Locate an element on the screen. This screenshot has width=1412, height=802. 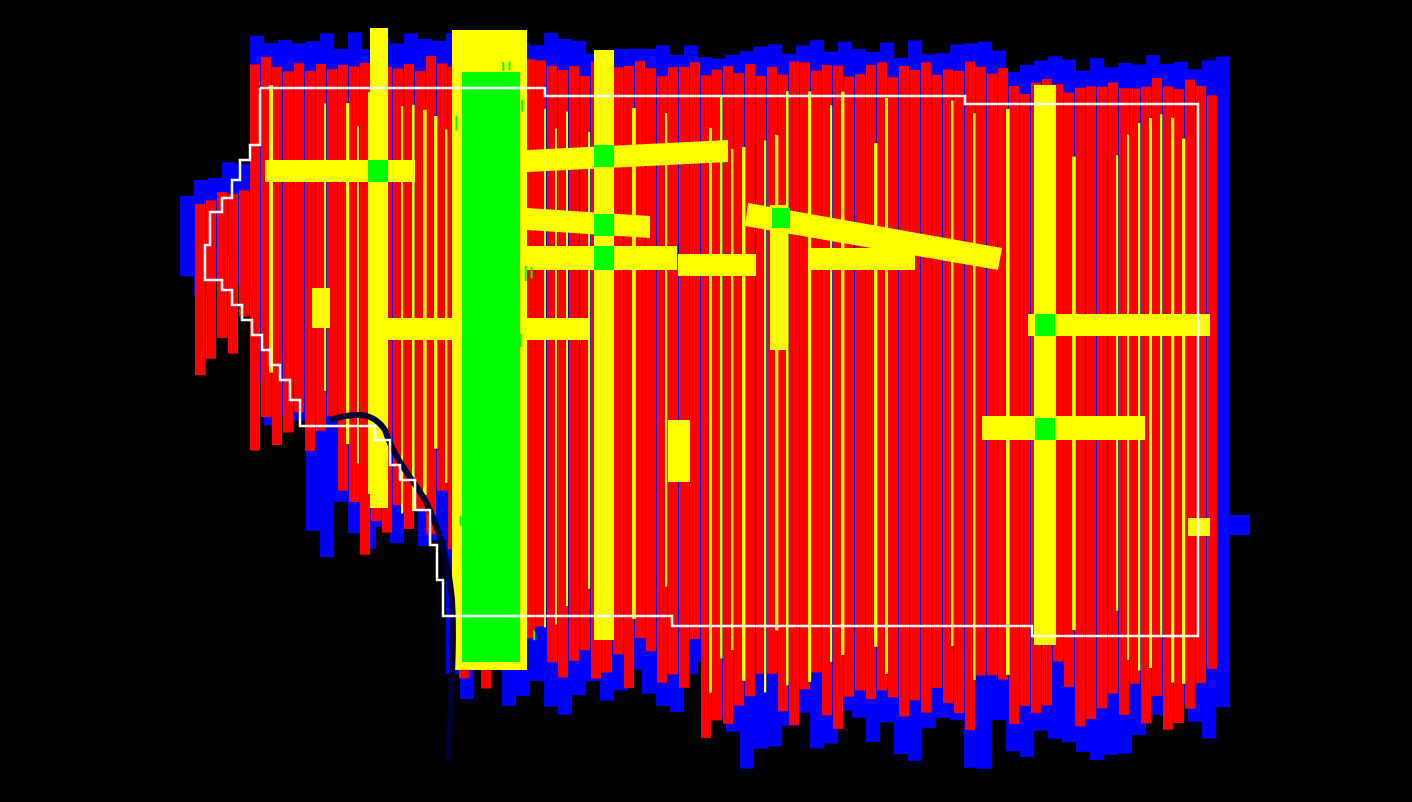
blue-strip is located at coordinates (187, 236).